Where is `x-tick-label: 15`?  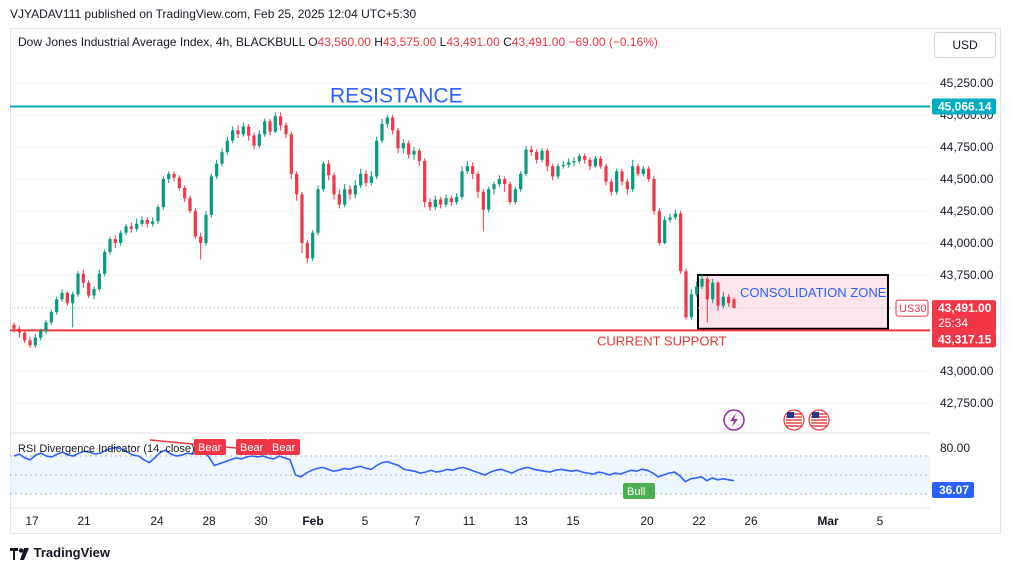 x-tick-label: 15 is located at coordinates (573, 521).